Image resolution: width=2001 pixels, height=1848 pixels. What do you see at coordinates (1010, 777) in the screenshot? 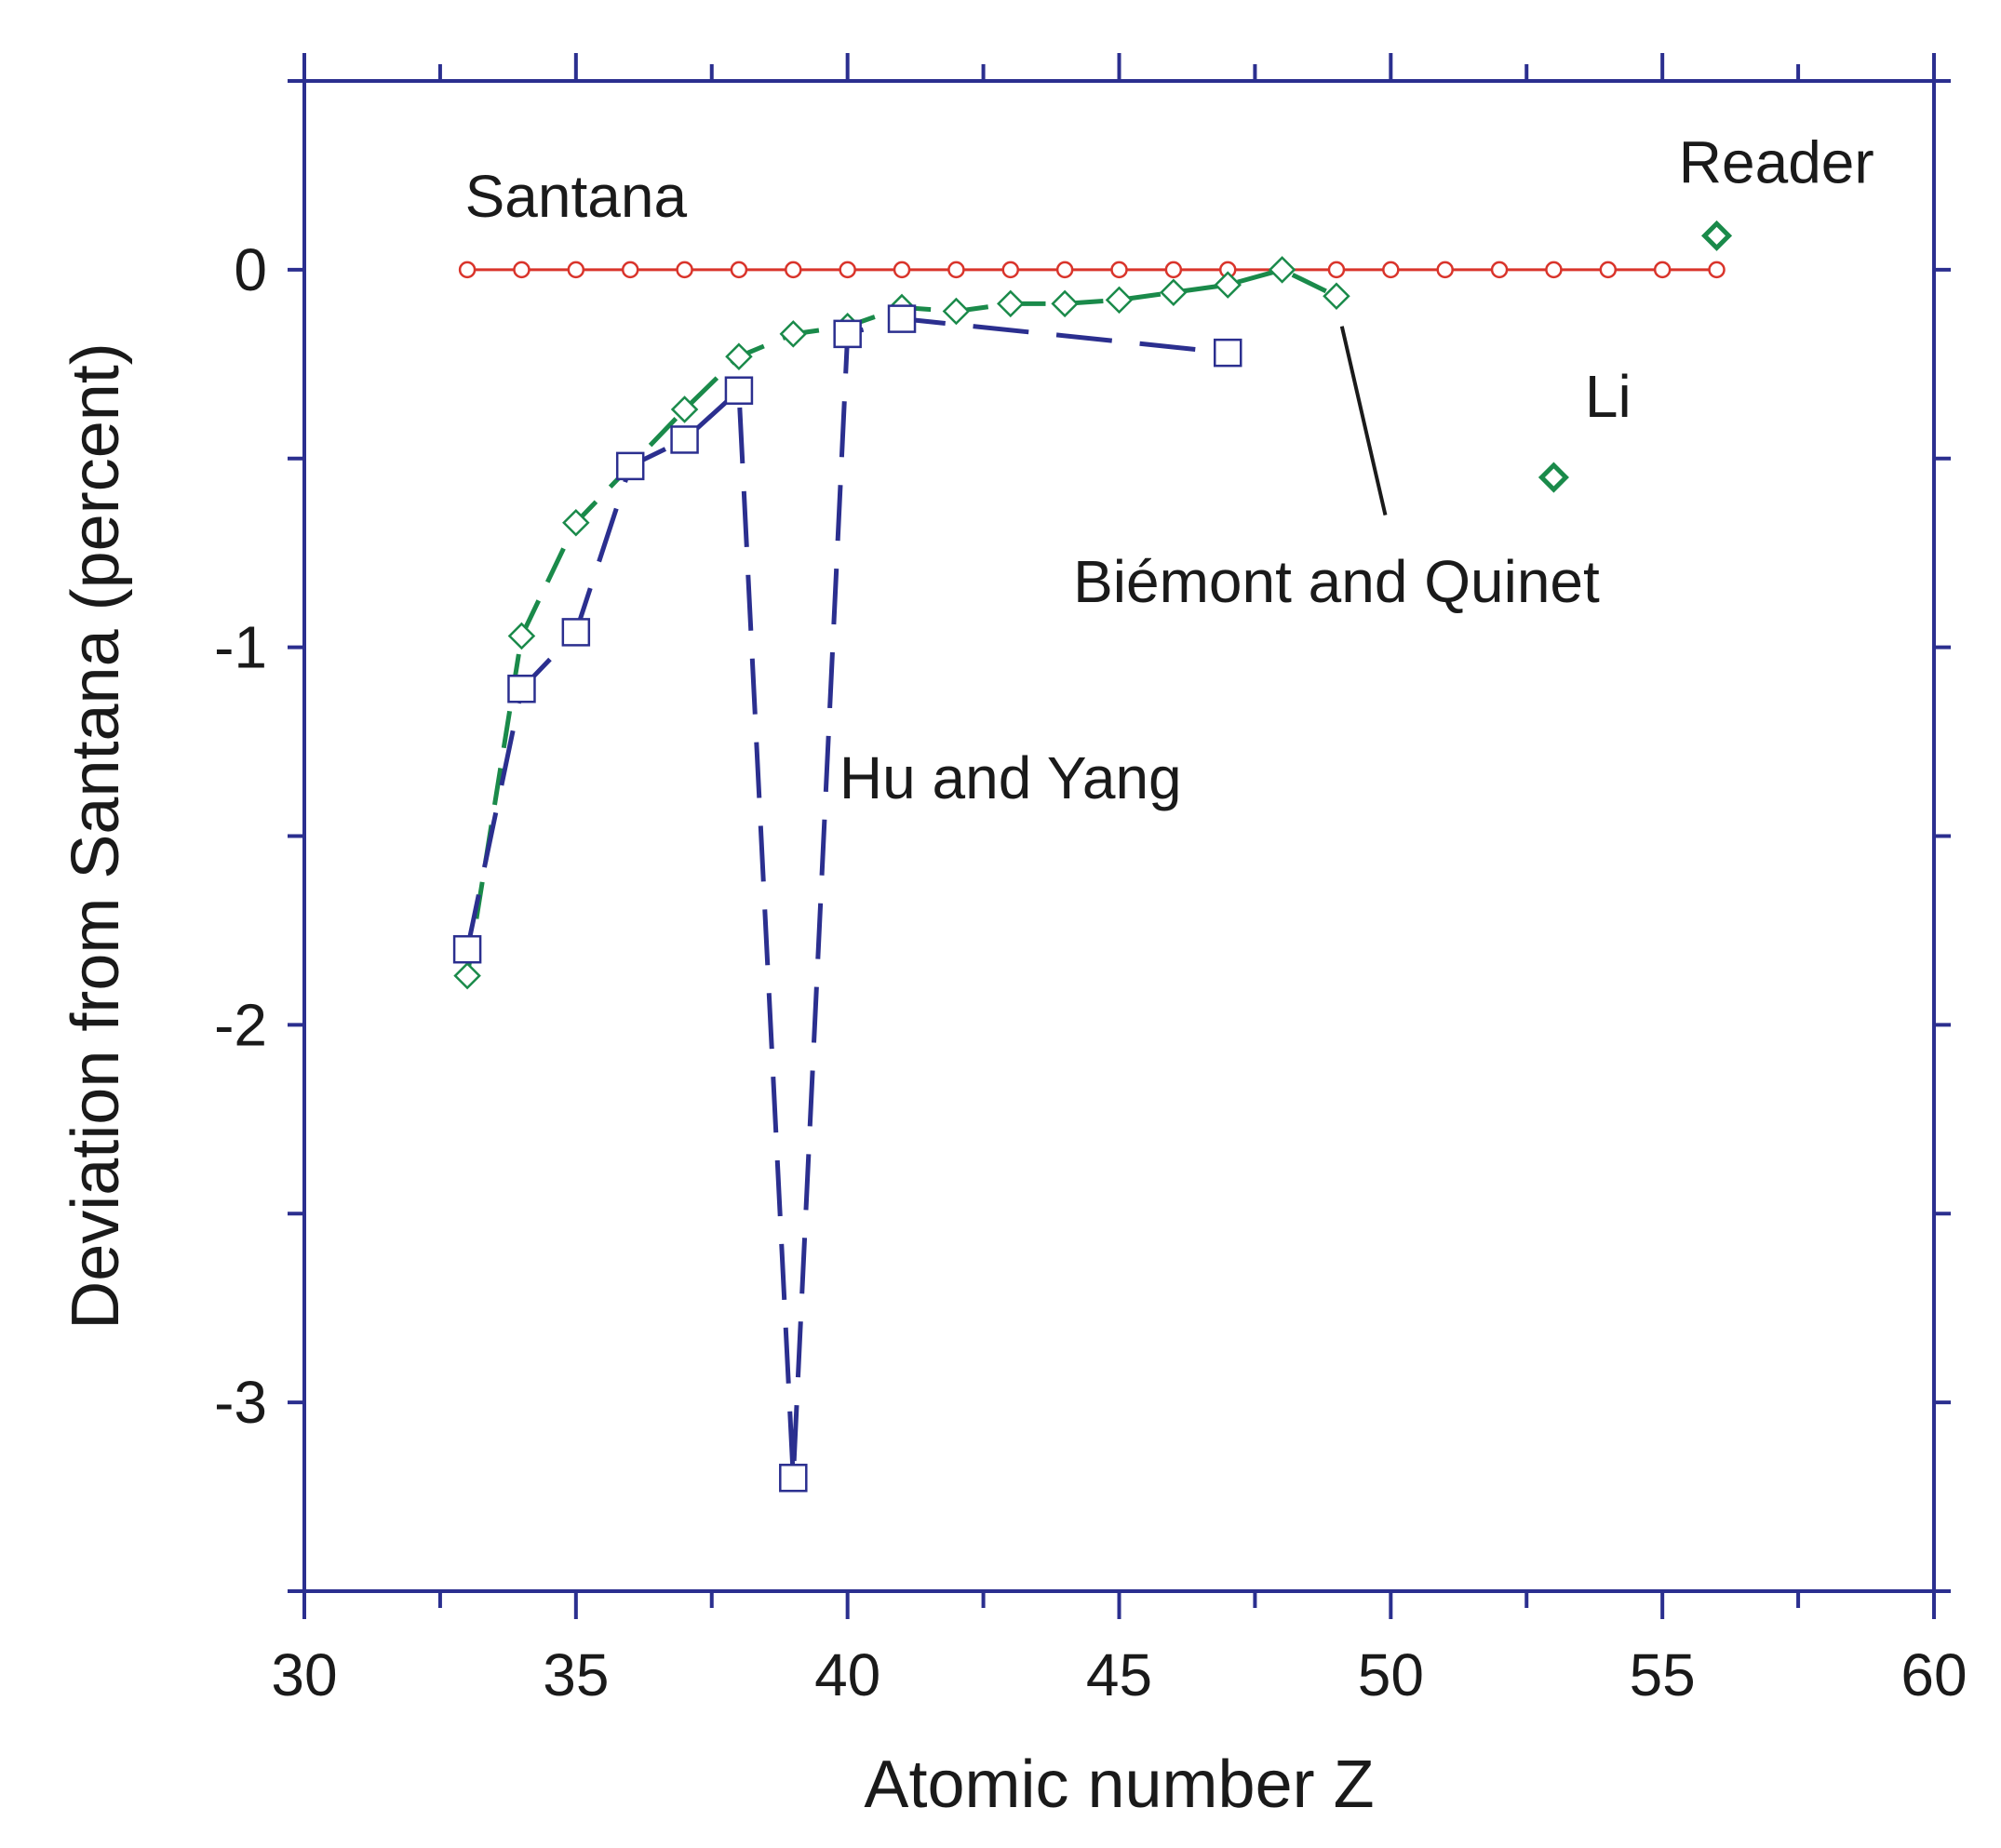
I see `hu-yang-label: Hu and Yang` at bounding box center [1010, 777].